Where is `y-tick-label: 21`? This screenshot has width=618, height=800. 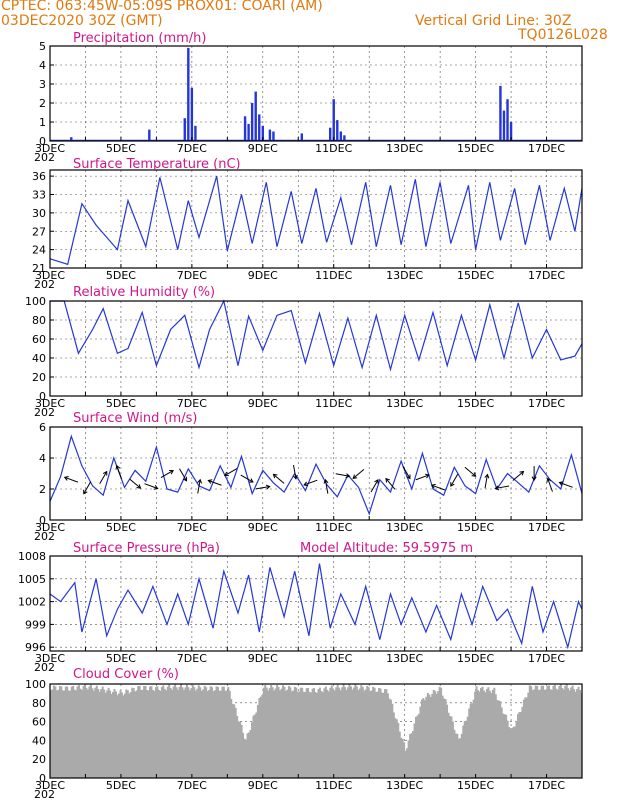 y-tick-label: 21 is located at coordinates (39, 268).